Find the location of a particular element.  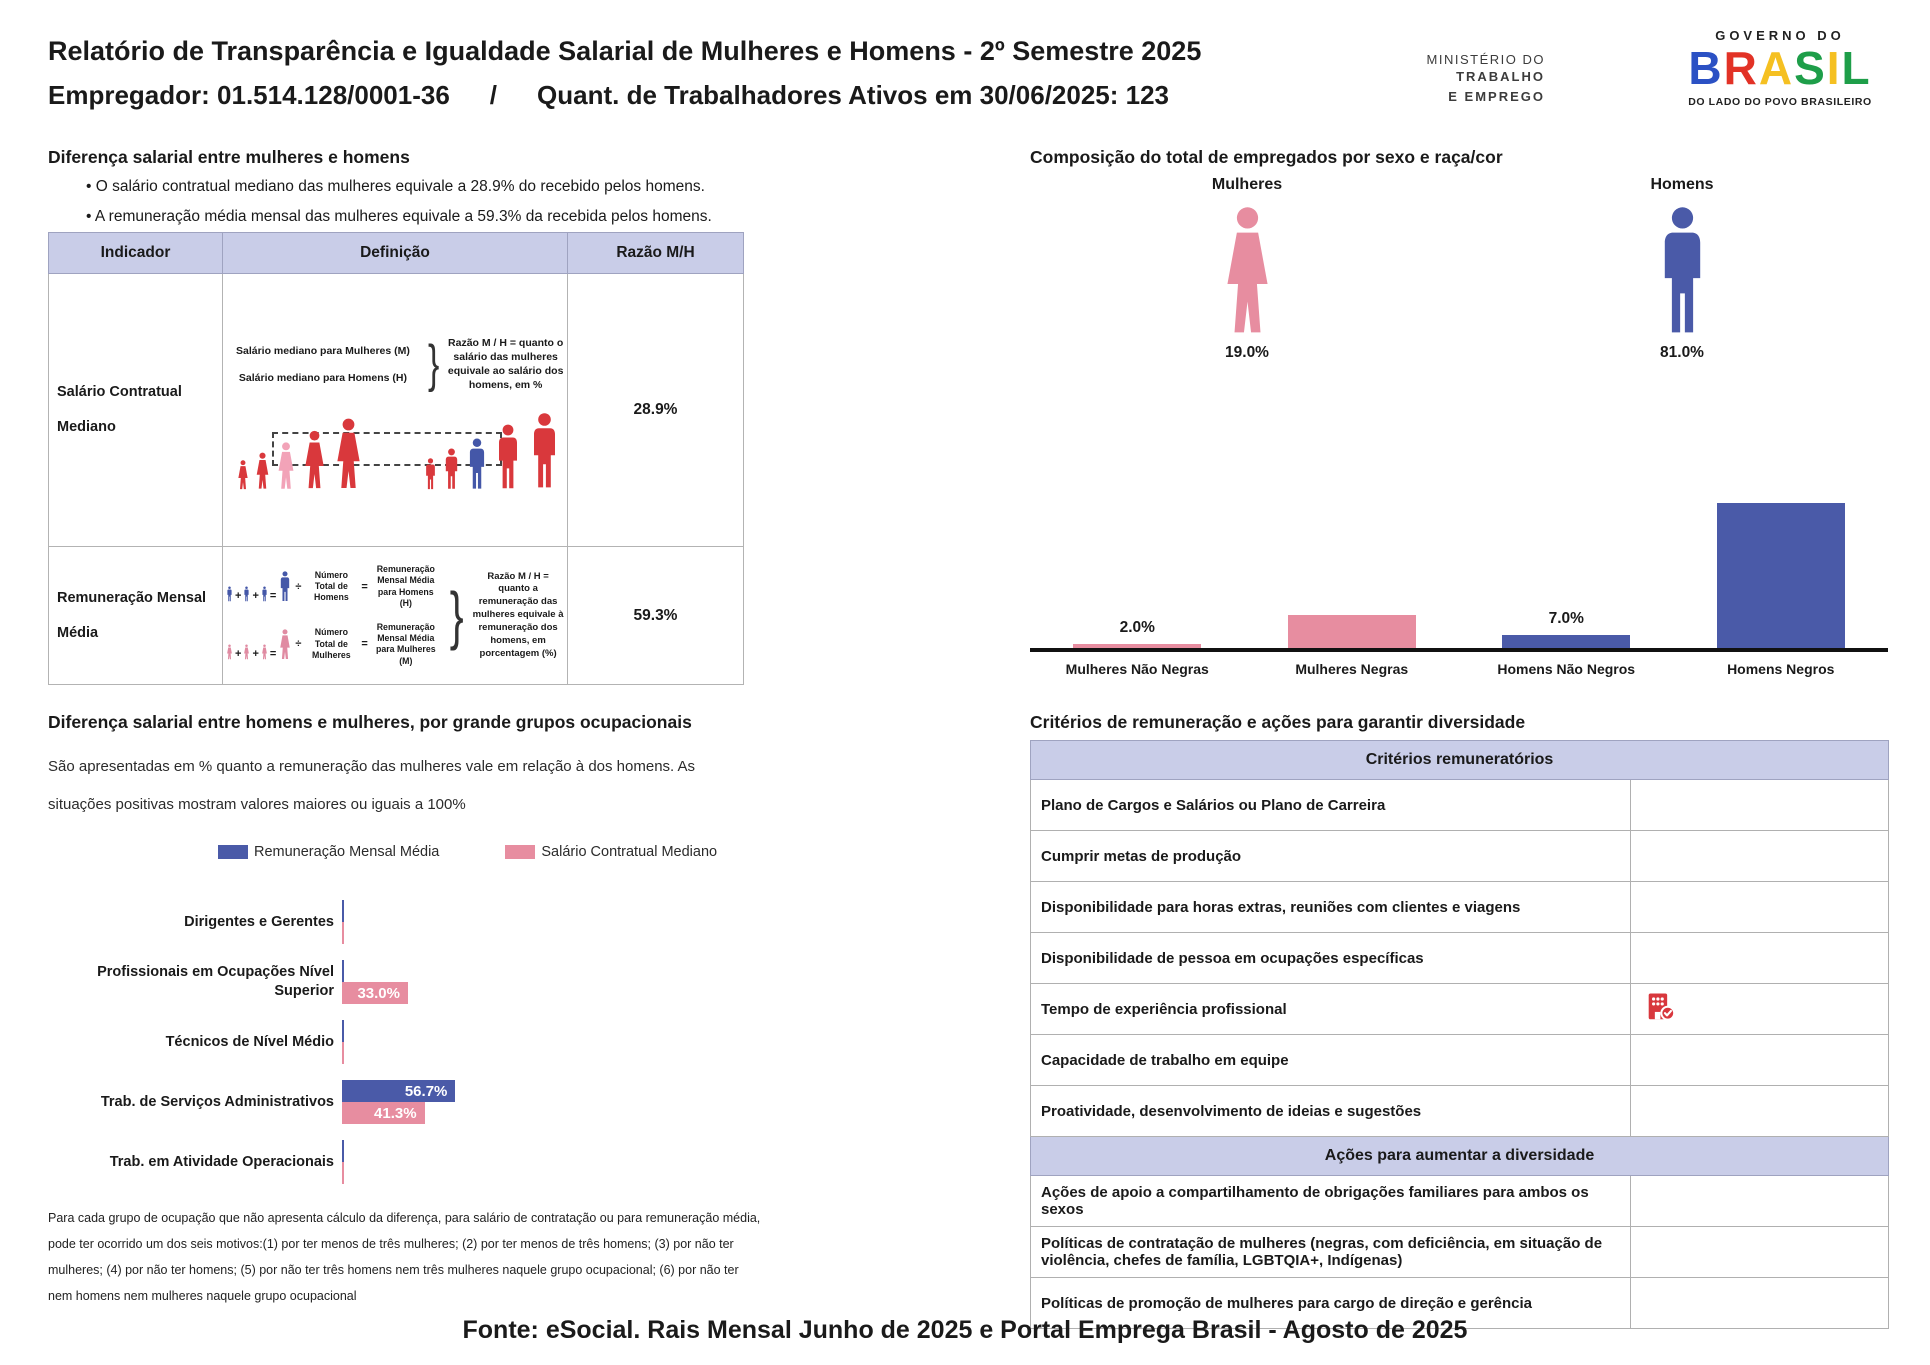

median-men-label: Salário mediano para Homens (H) is located at coordinates (322, 377).